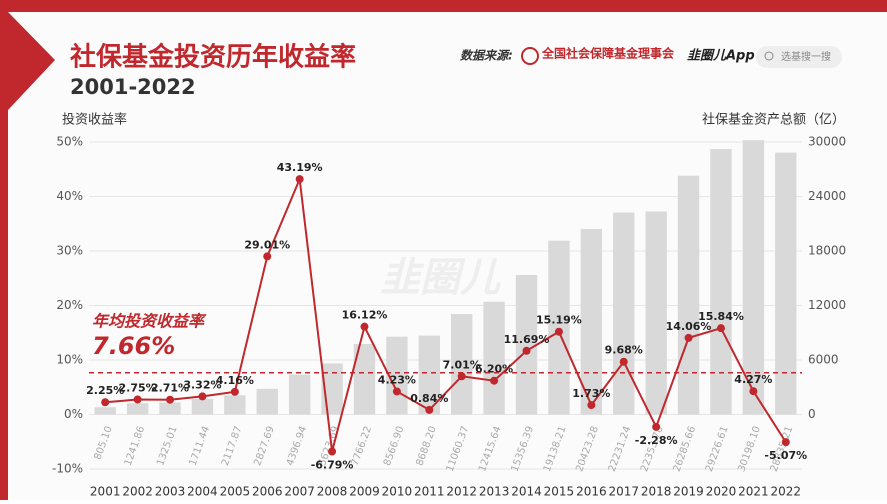  Describe the element at coordinates (527, 339) in the screenshot. I see `line-value-label: 11.69%` at that location.